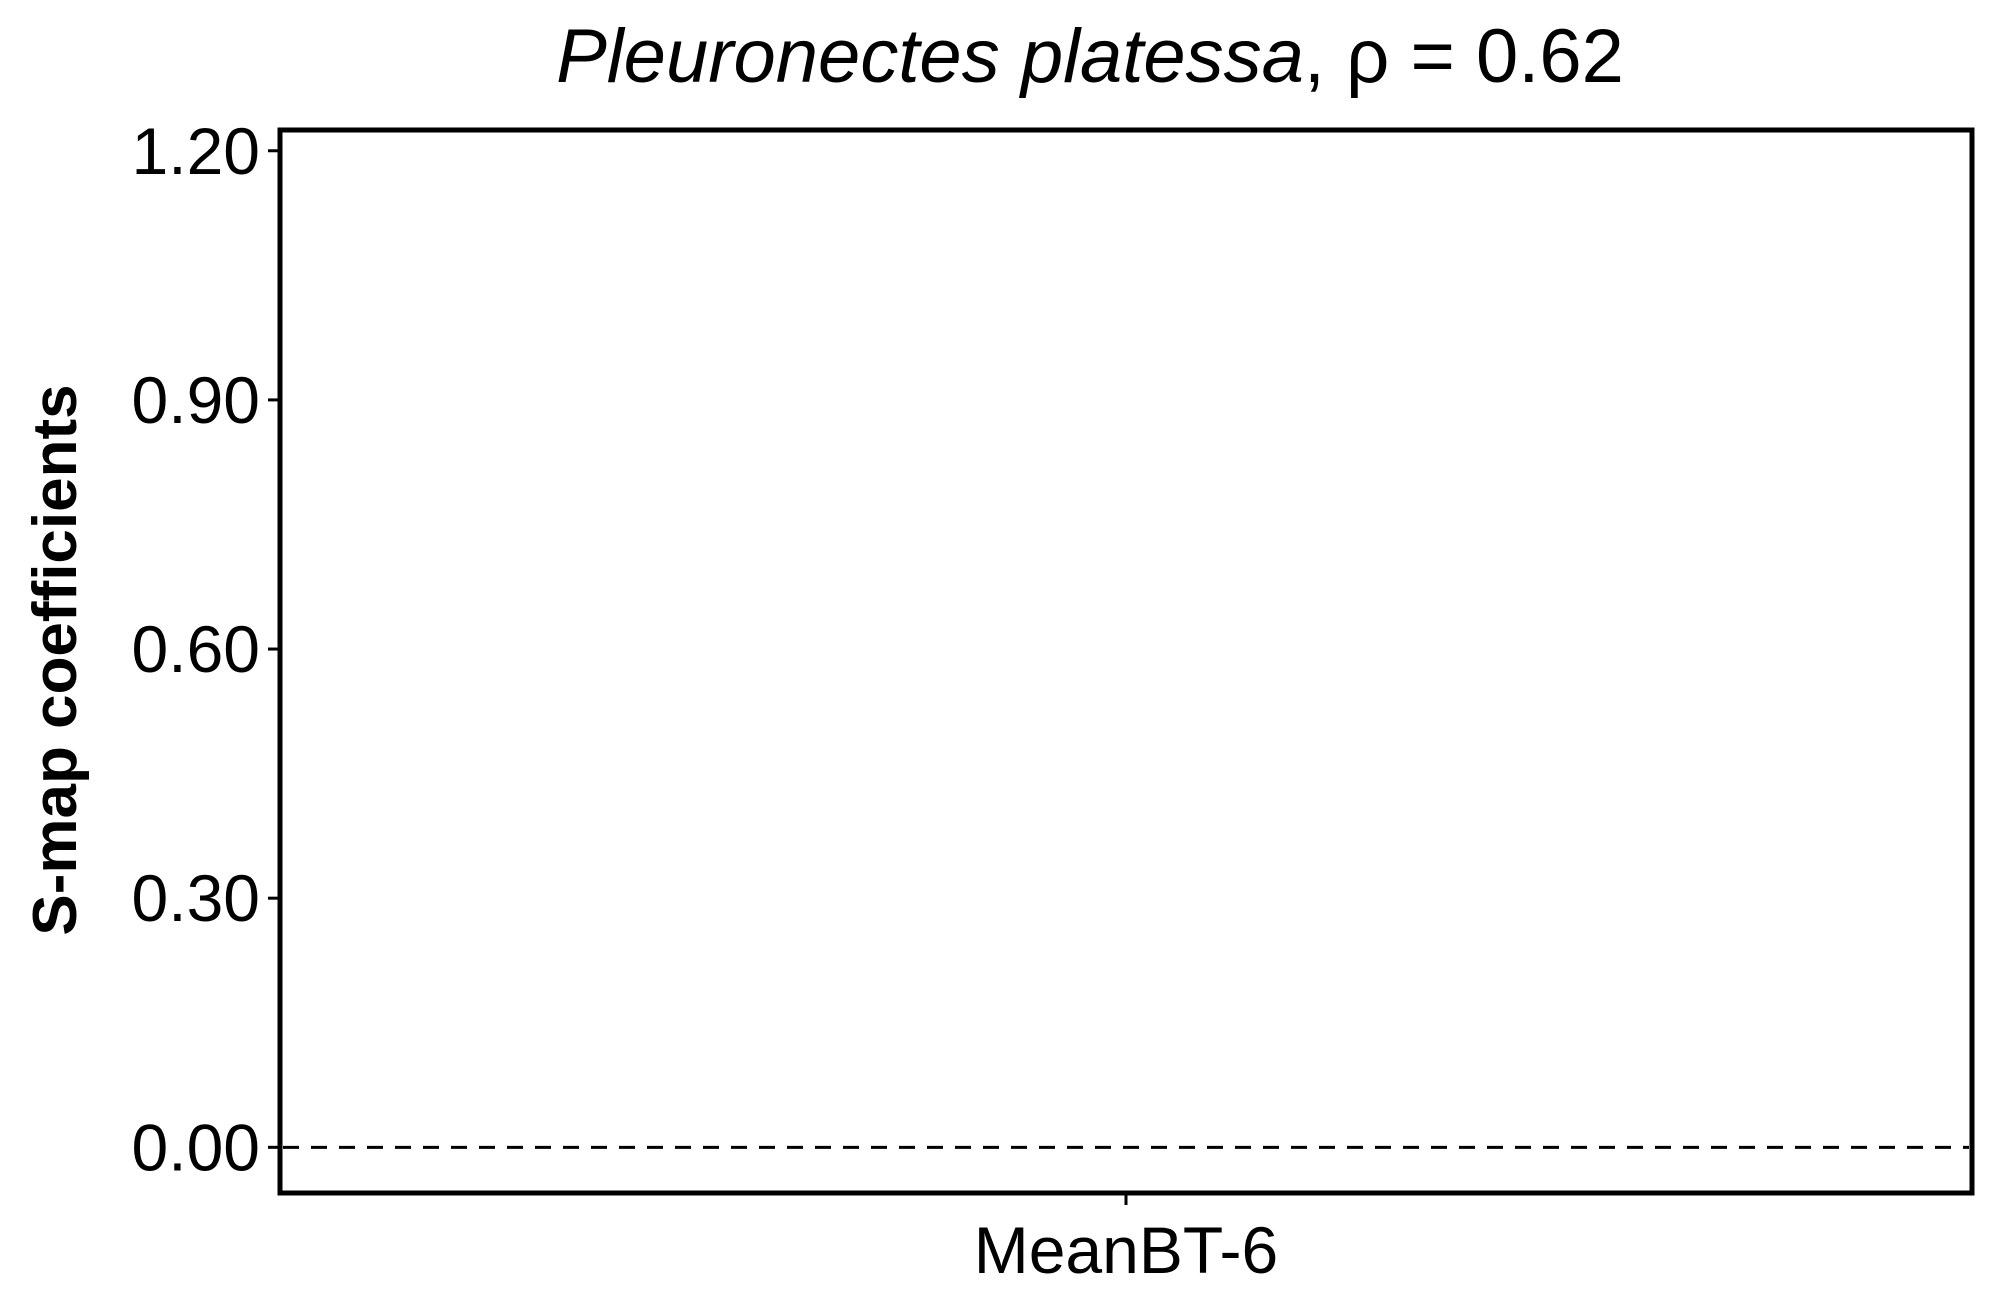 This screenshot has width=1993, height=1290. What do you see at coordinates (1126, 1250) in the screenshot?
I see `x-tick-label: MeanBT-6` at bounding box center [1126, 1250].